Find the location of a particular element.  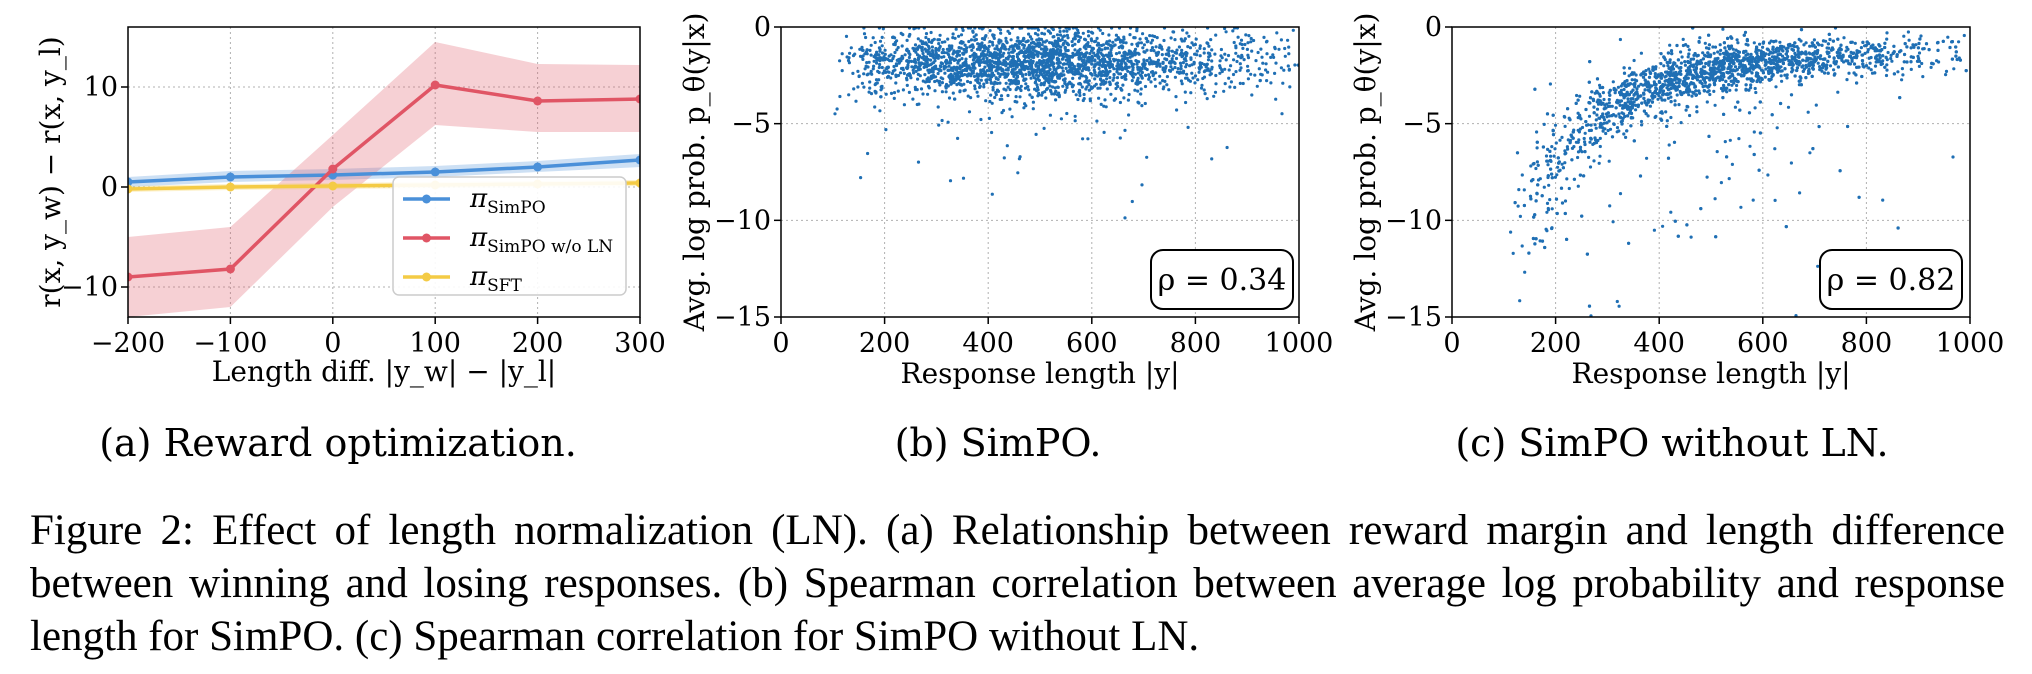

y-tick-label: −5 is located at coordinates (751, 124).